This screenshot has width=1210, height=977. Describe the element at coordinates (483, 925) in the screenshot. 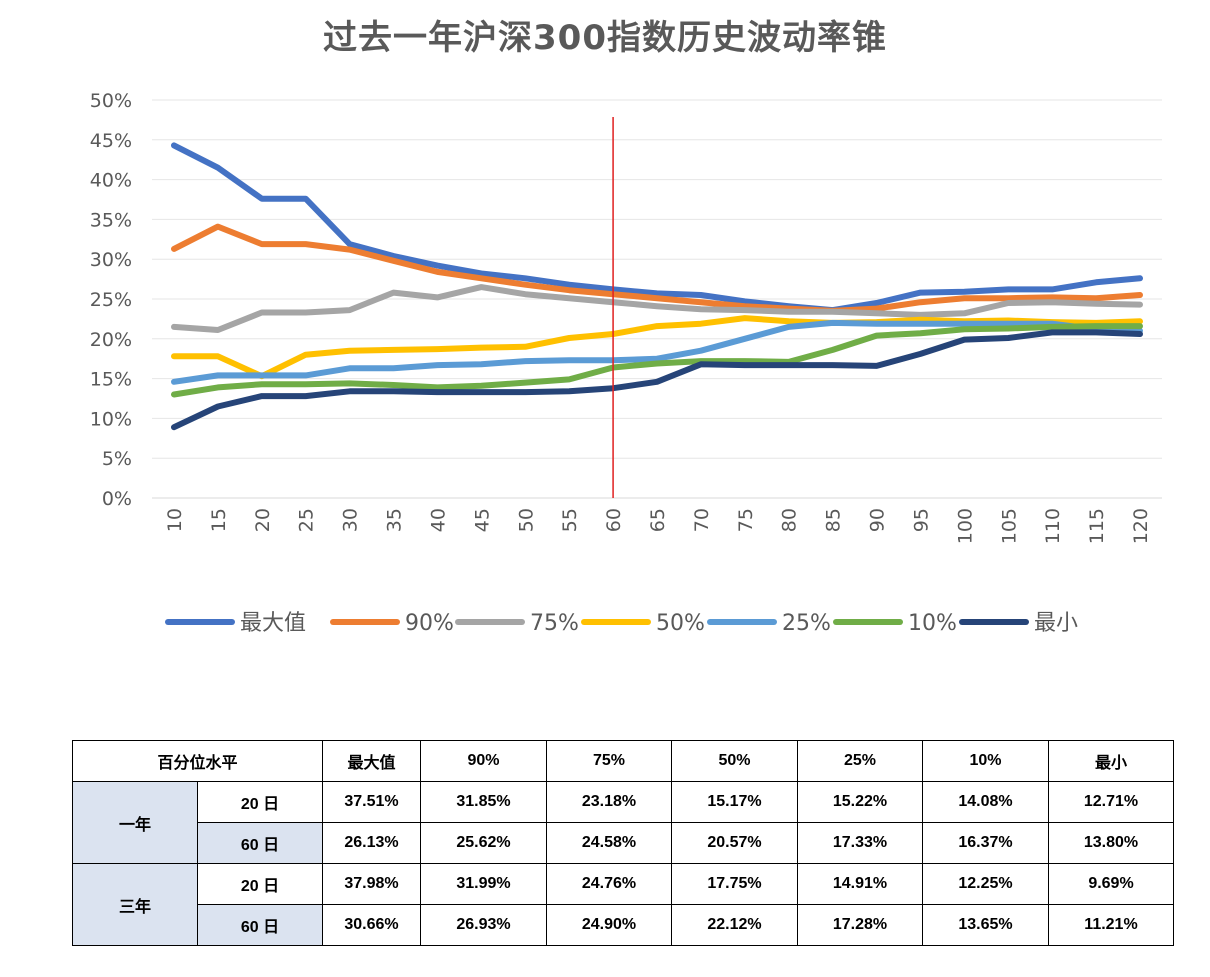

I see `value-cell: 26.93%` at that location.